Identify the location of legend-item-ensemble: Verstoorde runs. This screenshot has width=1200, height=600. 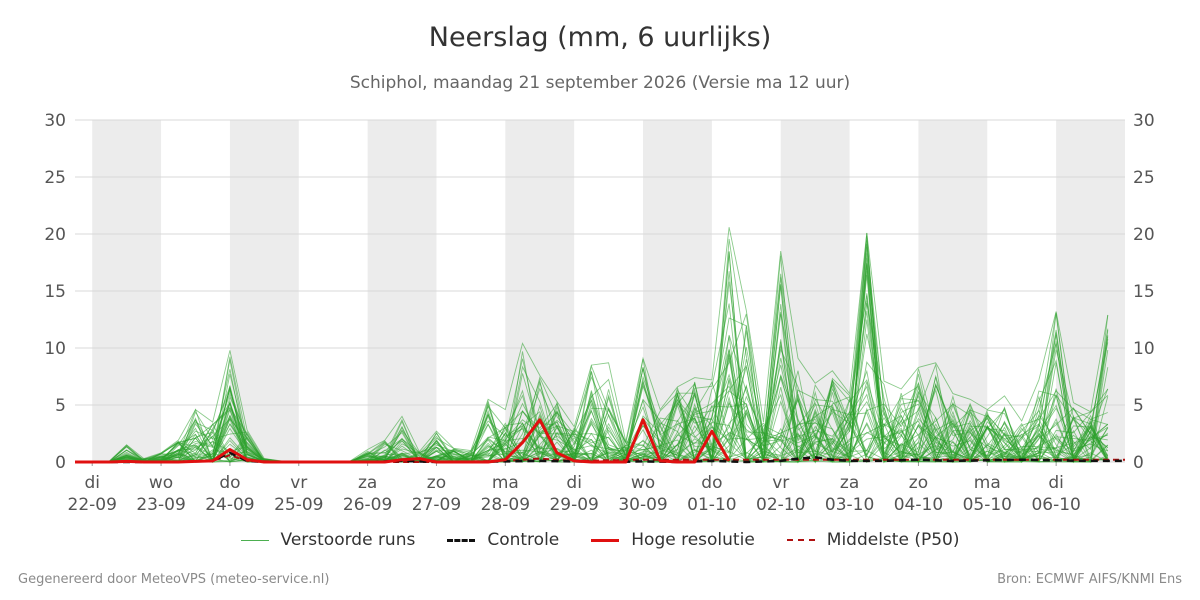
(328, 540).